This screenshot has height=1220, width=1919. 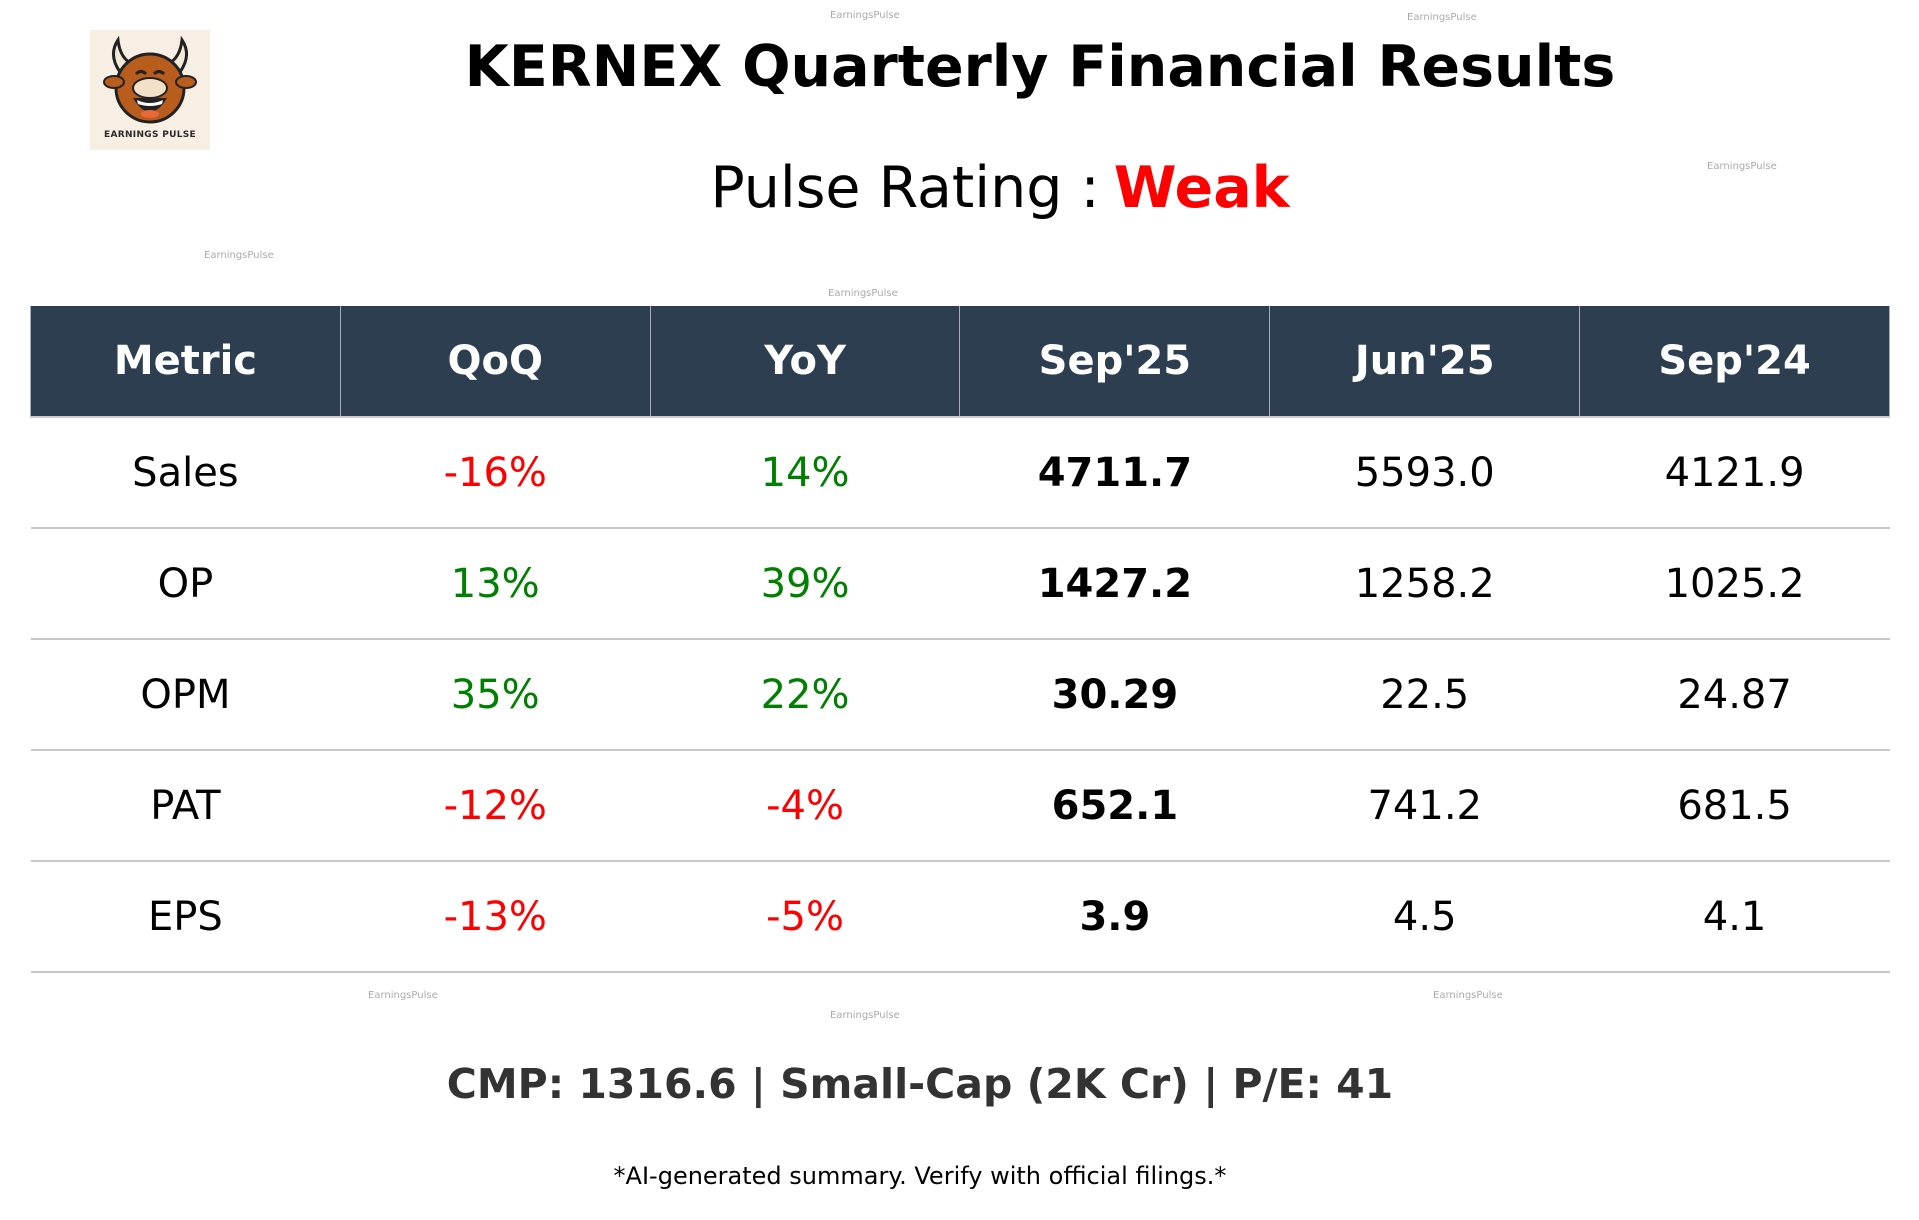 I want to click on cell-sep24: 24.87, so click(x=1734, y=695).